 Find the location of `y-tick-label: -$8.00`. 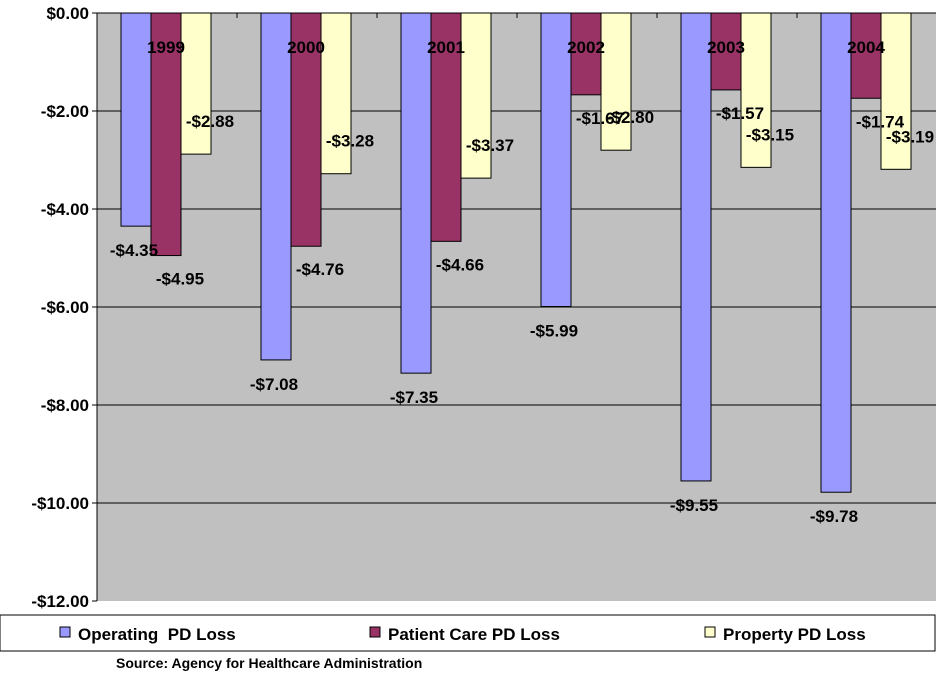

y-tick-label: -$8.00 is located at coordinates (65, 405).